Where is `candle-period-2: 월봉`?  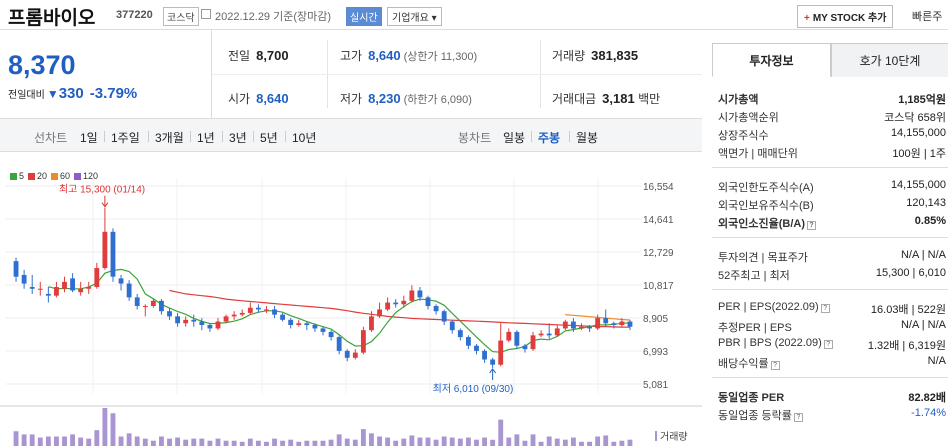 candle-period-2: 월봉 is located at coordinates (587, 138).